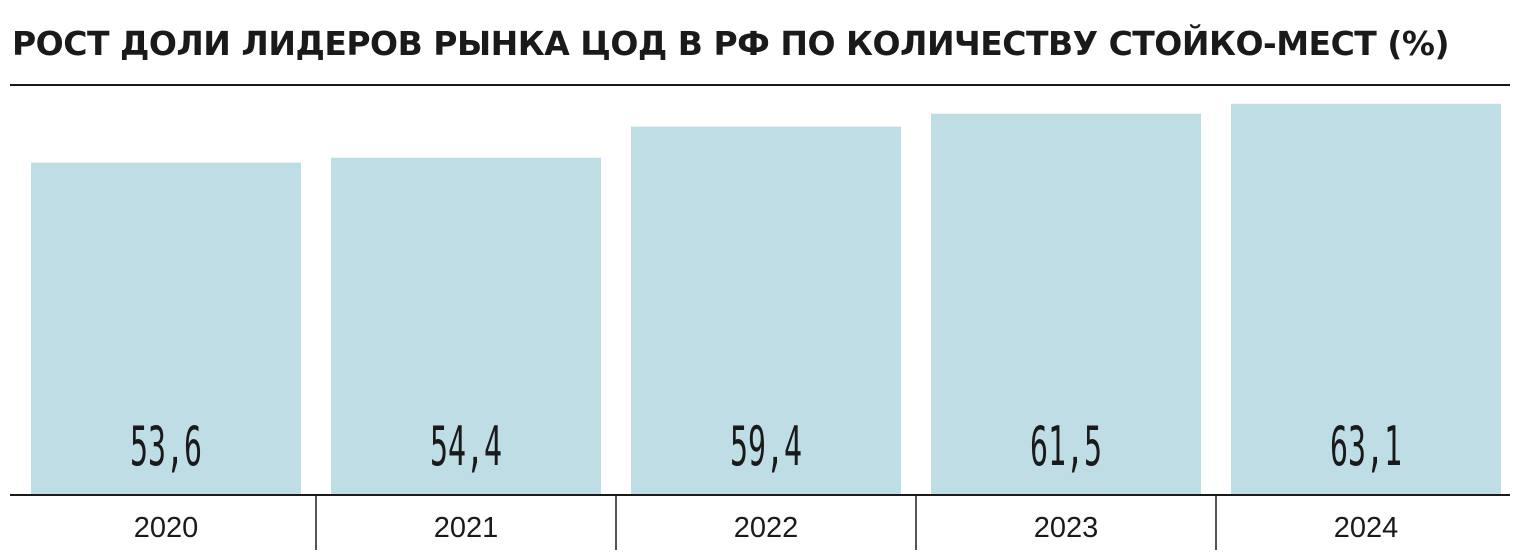  What do you see at coordinates (466, 446) in the screenshot?
I see `value-label-2021: 54,4` at bounding box center [466, 446].